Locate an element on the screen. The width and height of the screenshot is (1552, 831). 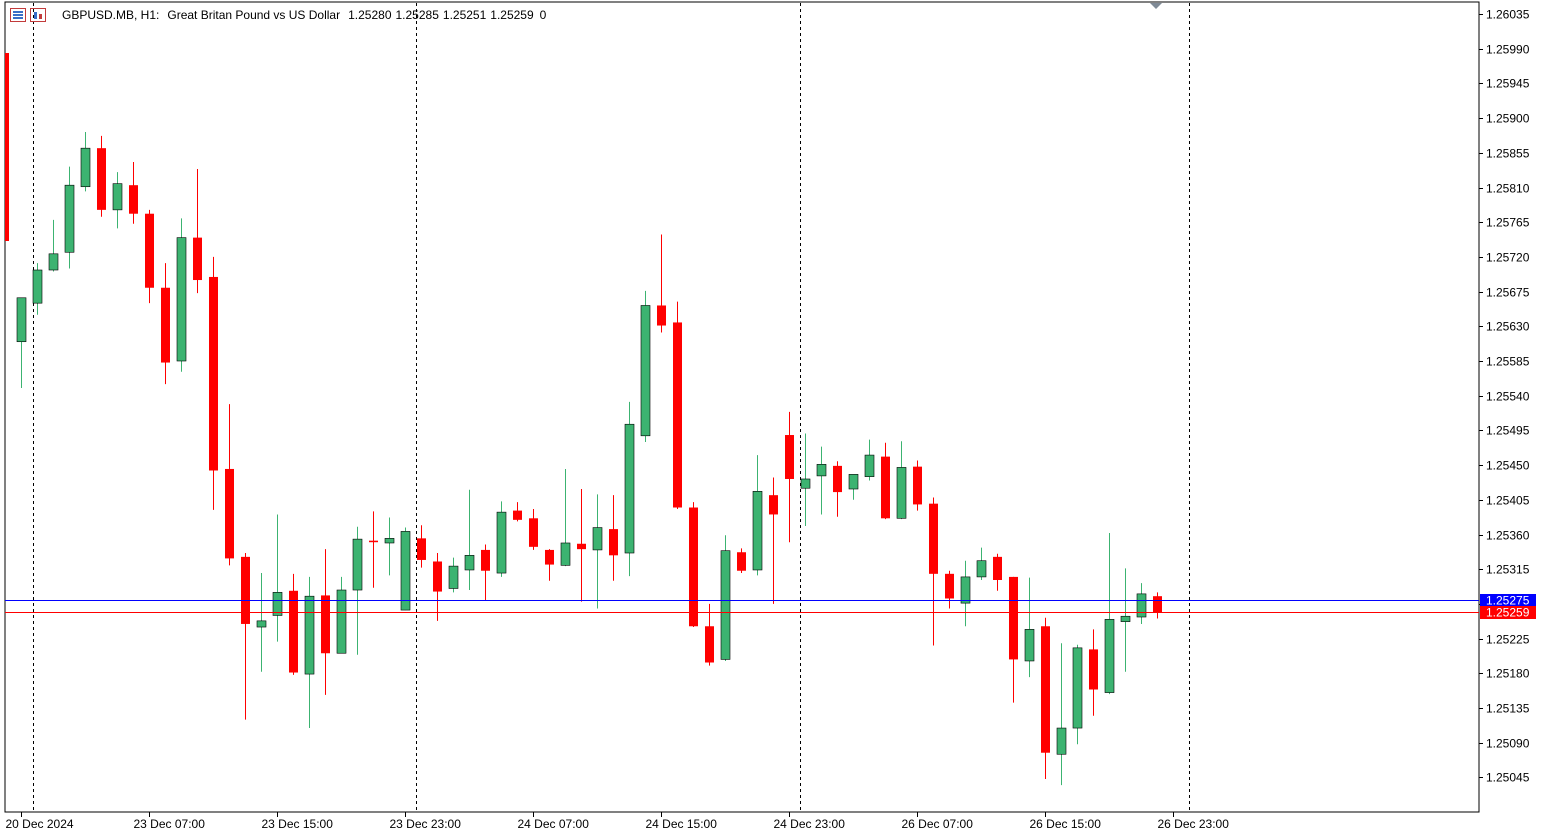
price-tick-label: 1.25855 is located at coordinates (1508, 154).